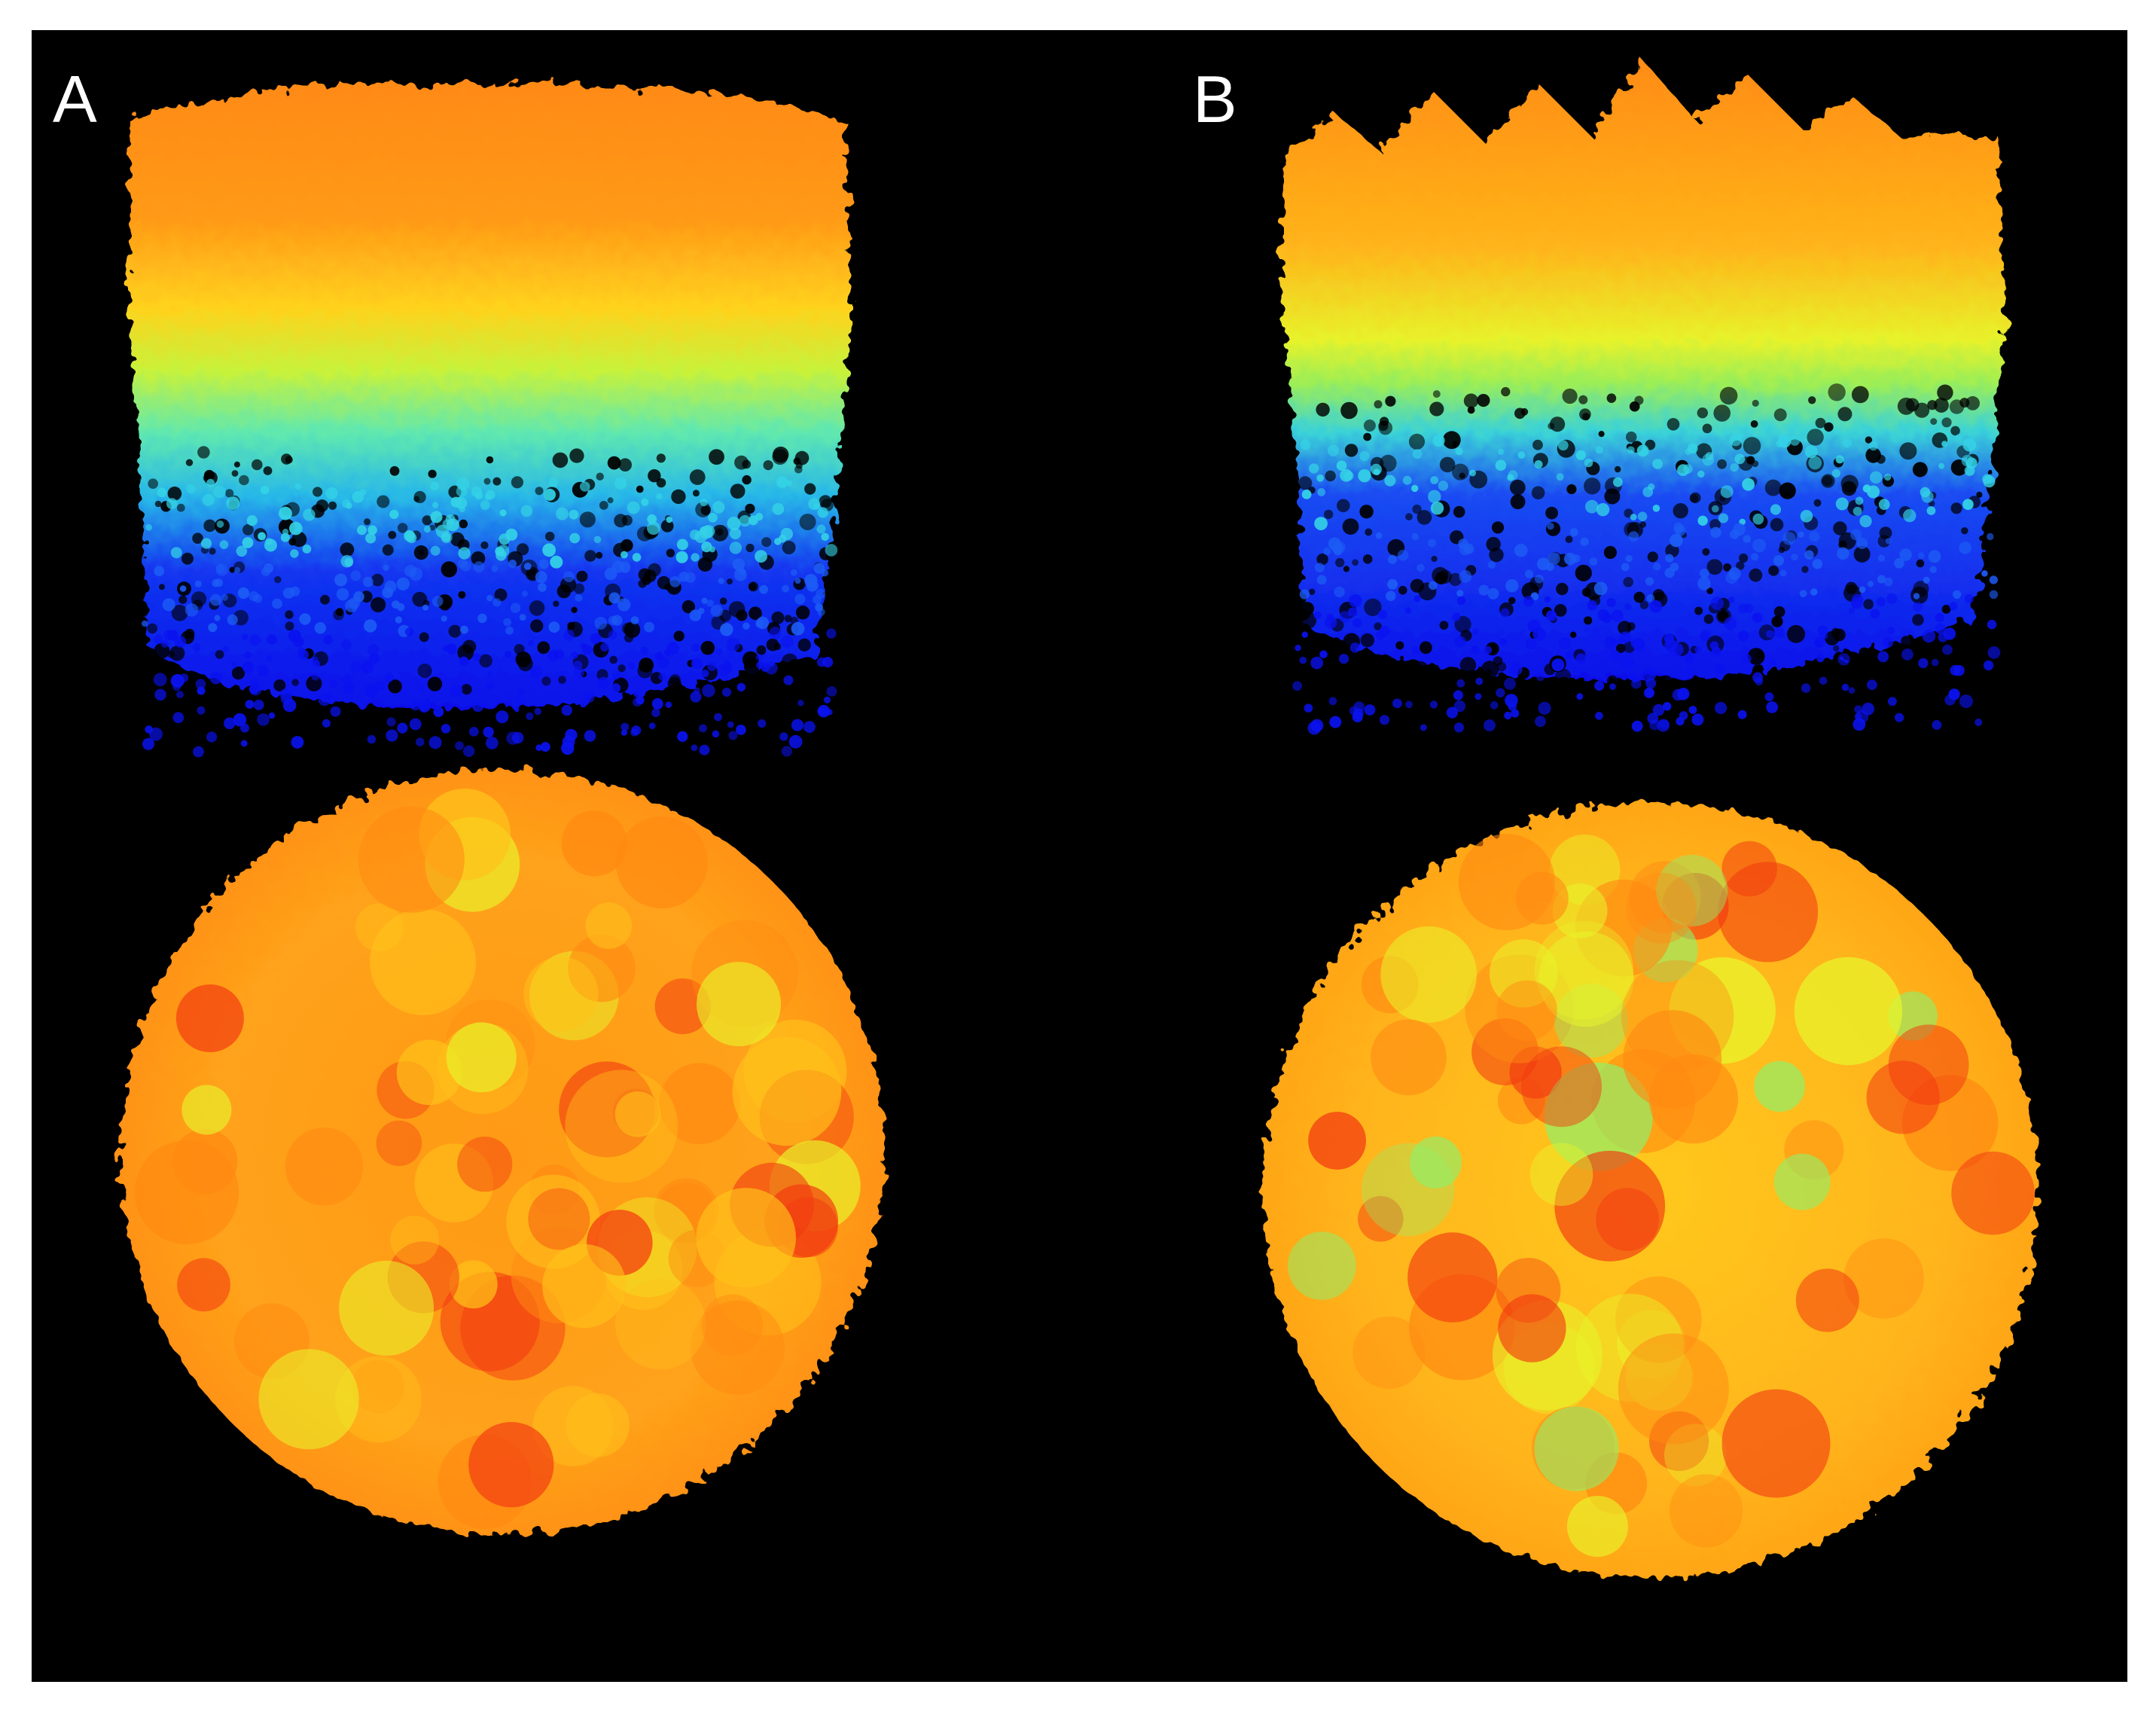 The height and width of the screenshot is (1712, 2156). I want to click on panel-a-profile-dots, so click(489, 602).